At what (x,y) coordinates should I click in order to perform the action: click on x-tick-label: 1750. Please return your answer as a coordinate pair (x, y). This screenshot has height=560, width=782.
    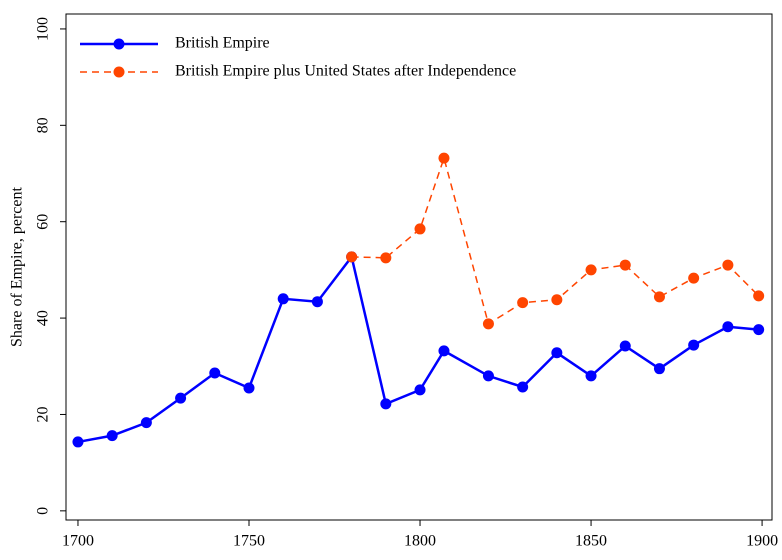
    Looking at the image, I should click on (249, 541).